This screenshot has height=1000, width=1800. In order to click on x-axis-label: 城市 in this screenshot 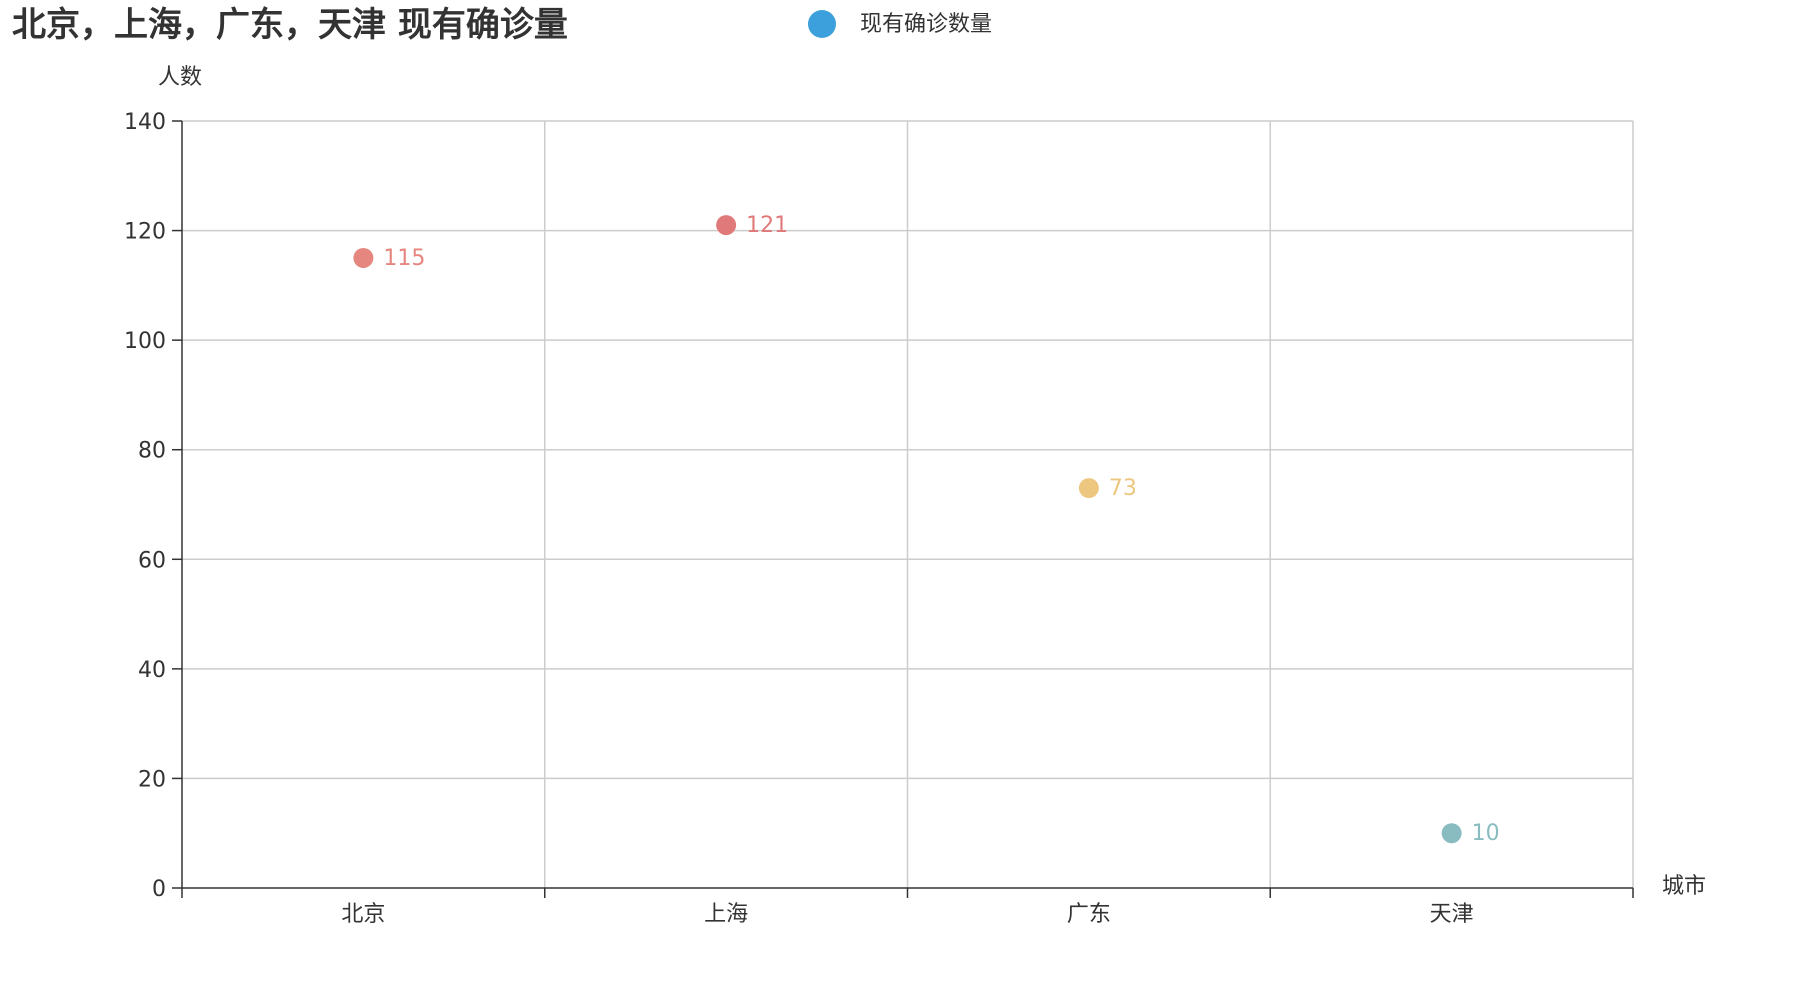, I will do `click(1684, 886)`.